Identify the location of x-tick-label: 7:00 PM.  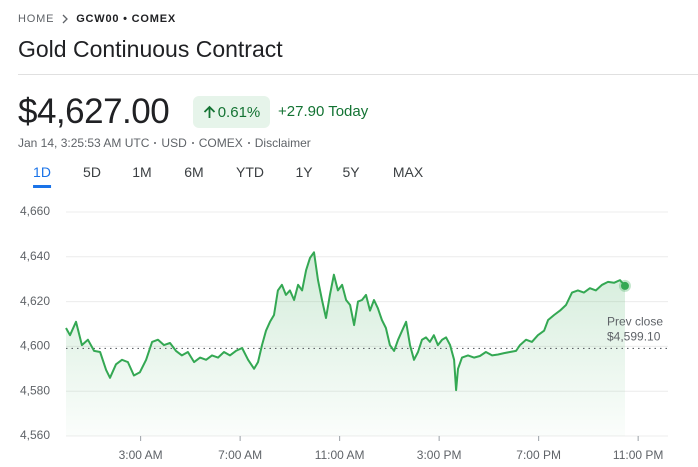
(538, 455).